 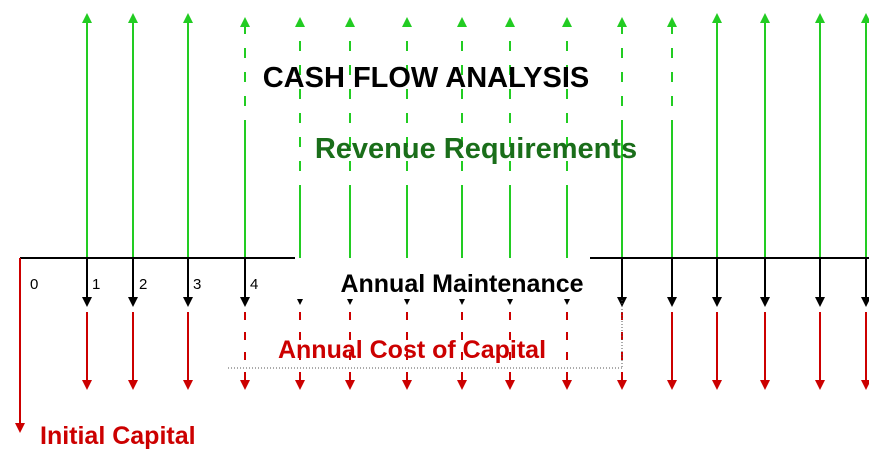 What do you see at coordinates (461, 284) in the screenshot?
I see `maintenance-label: Annual Maintenance` at bounding box center [461, 284].